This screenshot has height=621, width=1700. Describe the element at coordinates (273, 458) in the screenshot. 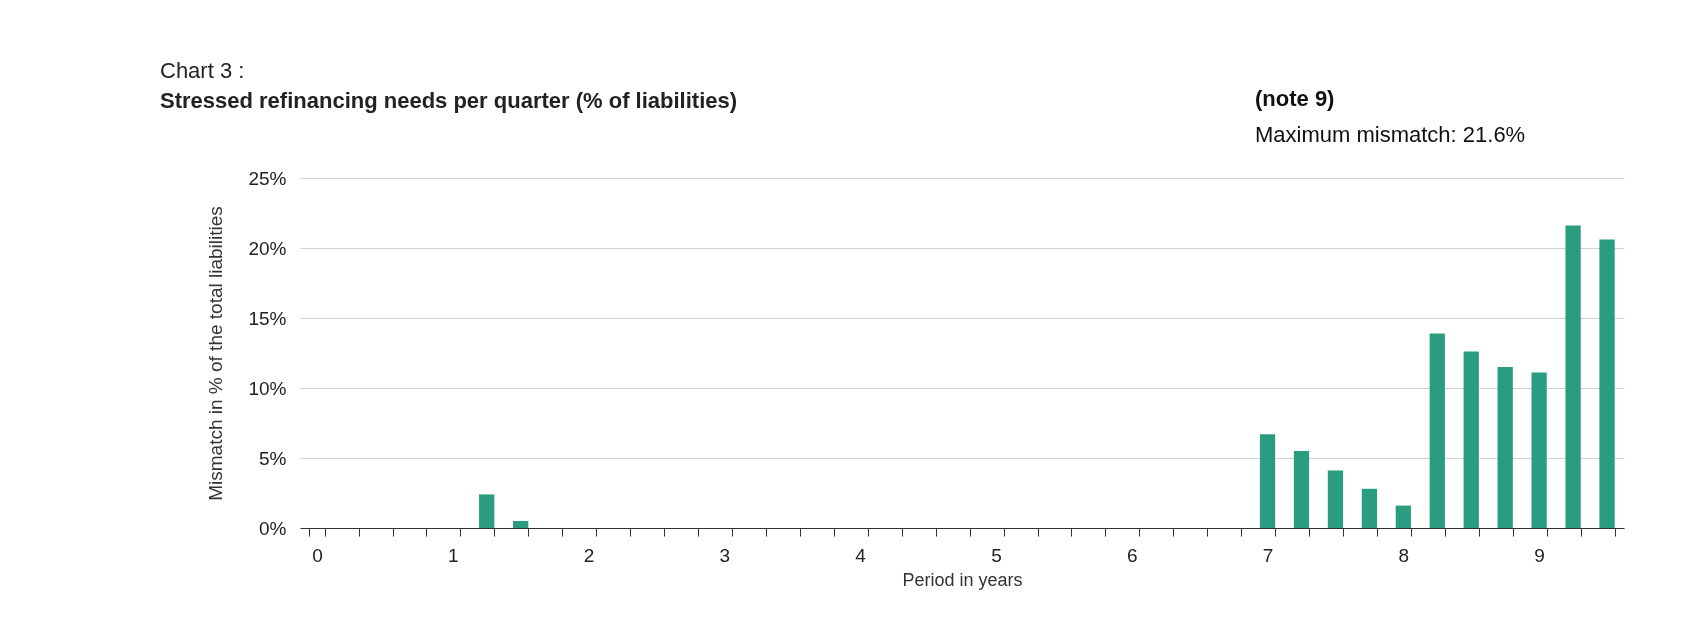

I see `y-tick-label: 5%` at that location.